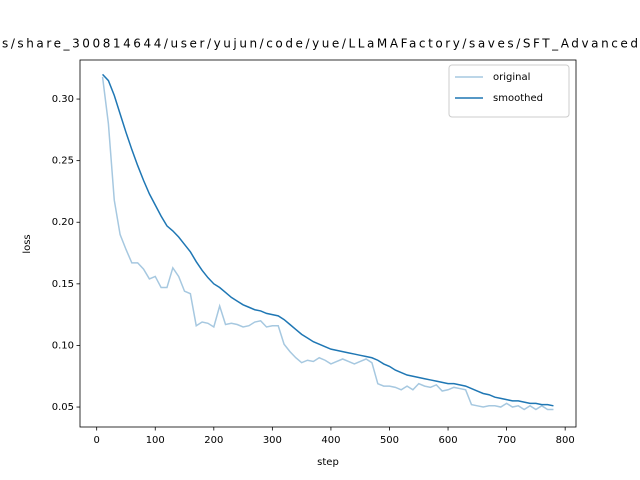 This screenshot has height=480, width=640. Describe the element at coordinates (389, 440) in the screenshot. I see `x-tick-label: 500` at that location.